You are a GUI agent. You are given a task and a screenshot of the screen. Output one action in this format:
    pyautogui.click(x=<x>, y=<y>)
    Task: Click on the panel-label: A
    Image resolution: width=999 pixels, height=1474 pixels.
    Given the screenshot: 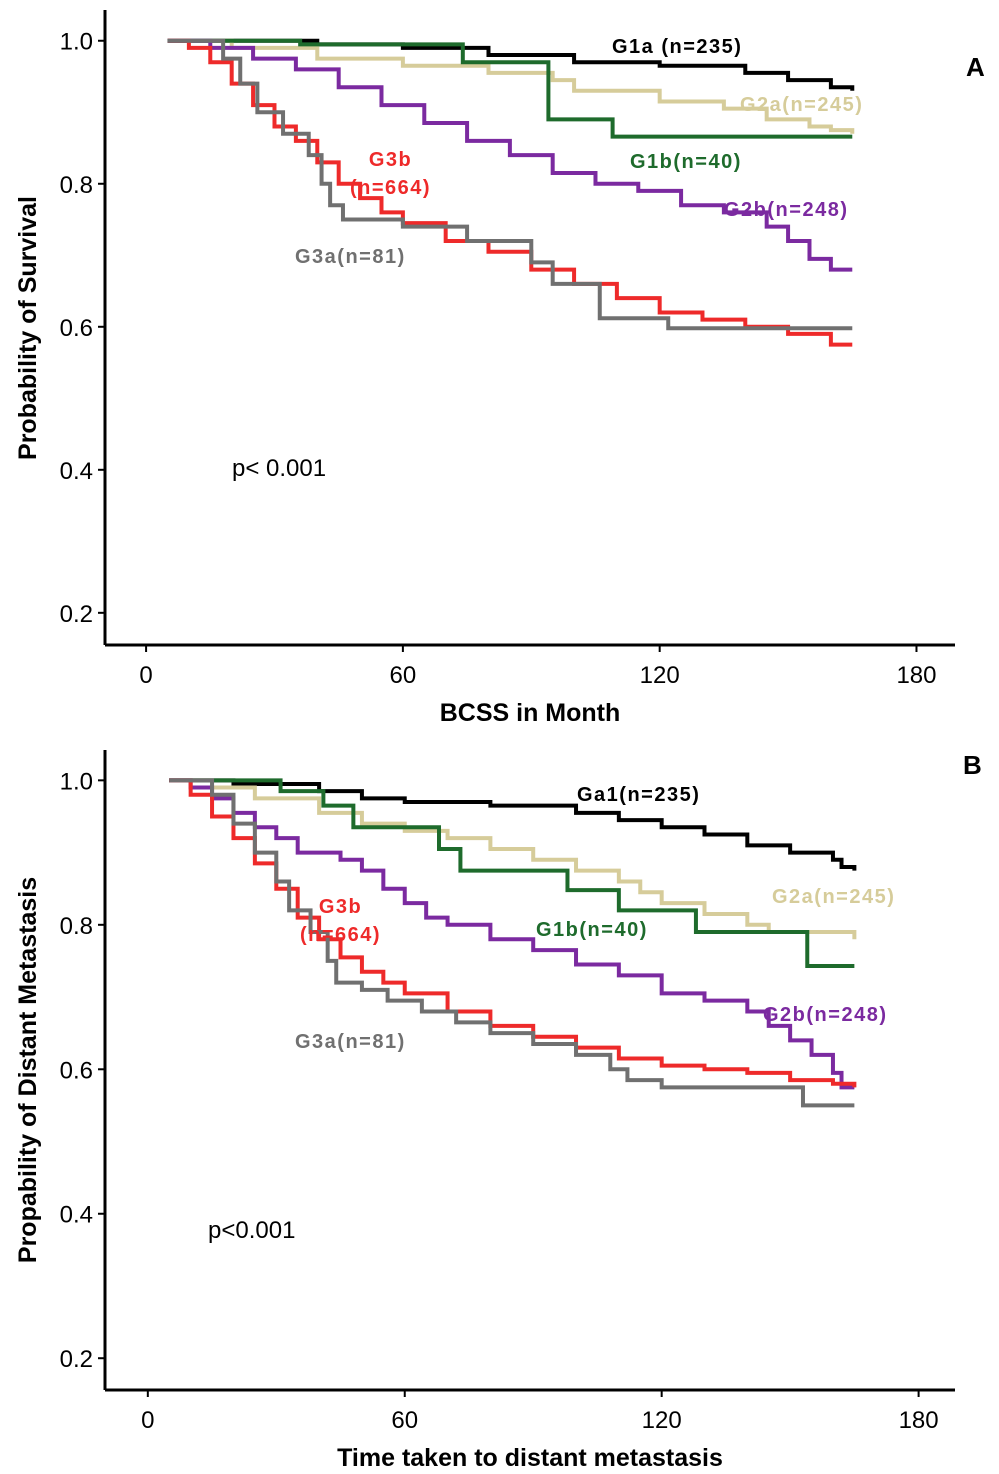 What is the action you would take?
    pyautogui.click(x=975, y=67)
    